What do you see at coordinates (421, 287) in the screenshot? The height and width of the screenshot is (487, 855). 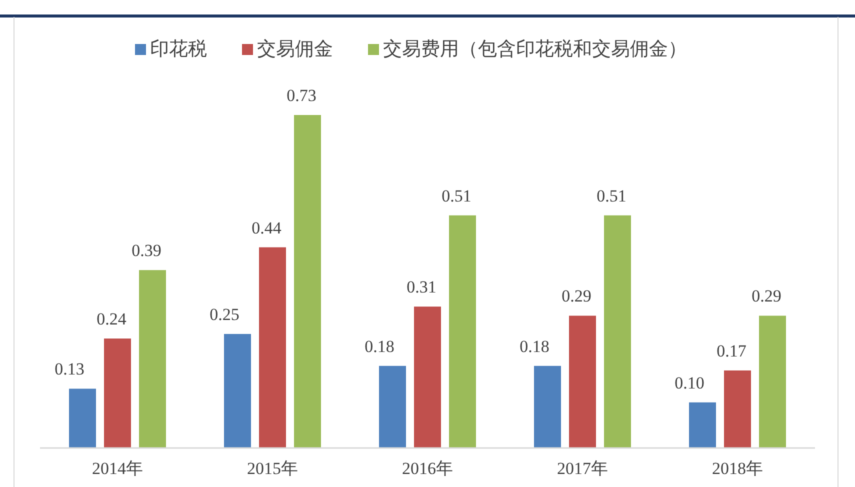 I see `data-label: 0.31` at bounding box center [421, 287].